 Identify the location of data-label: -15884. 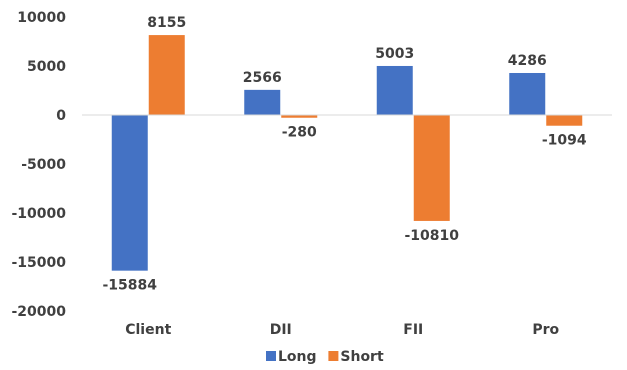
(129, 286).